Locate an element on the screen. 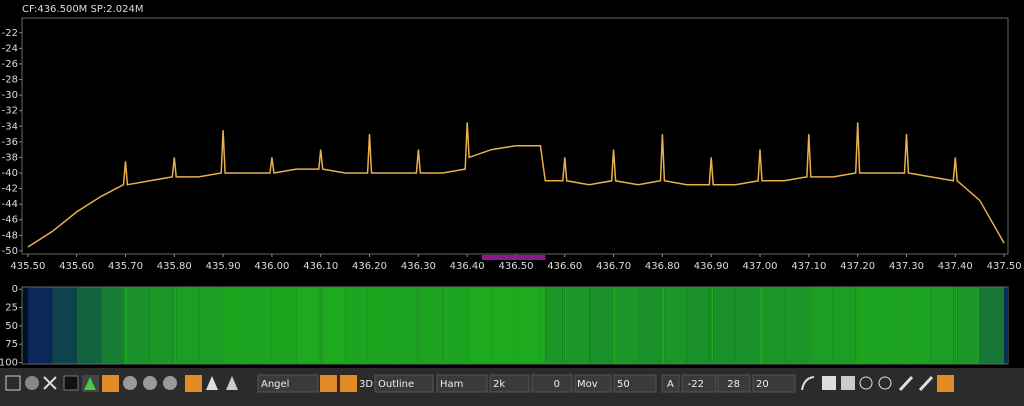 This screenshot has width=1024, height=406. ref-spinbox is located at coordinates (699, 383).